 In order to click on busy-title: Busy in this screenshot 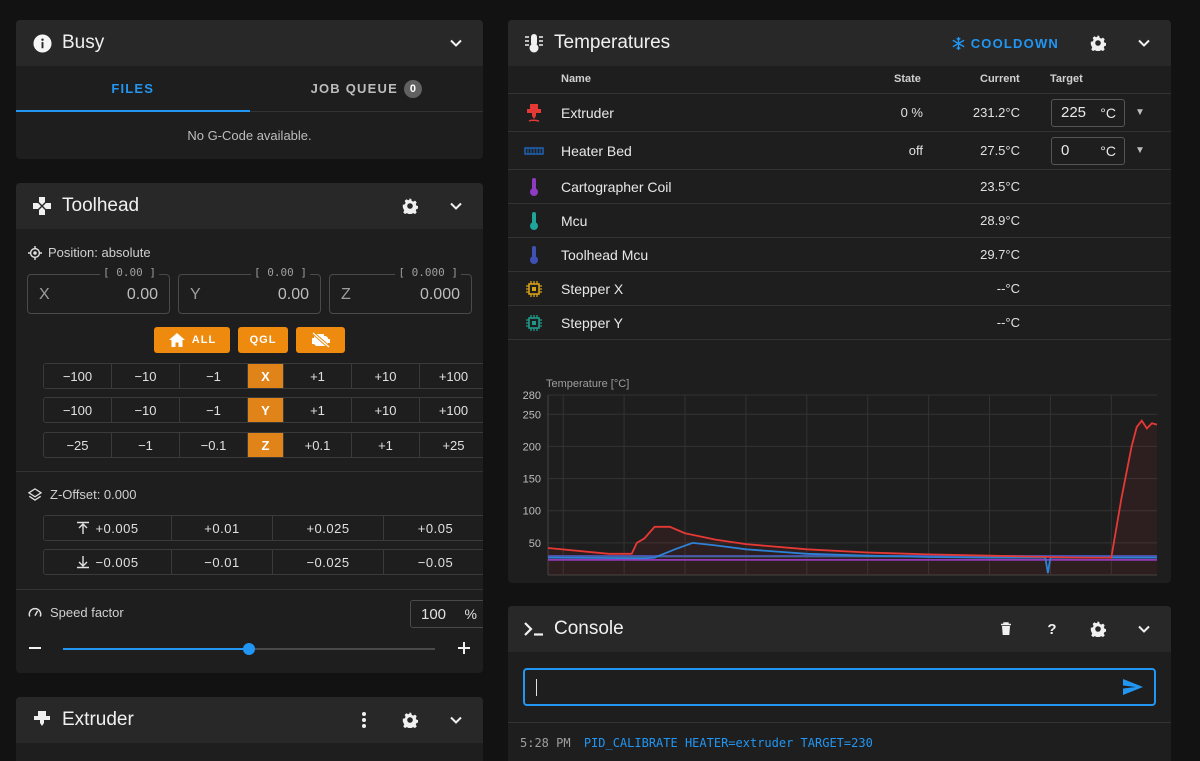, I will do `click(83, 42)`.